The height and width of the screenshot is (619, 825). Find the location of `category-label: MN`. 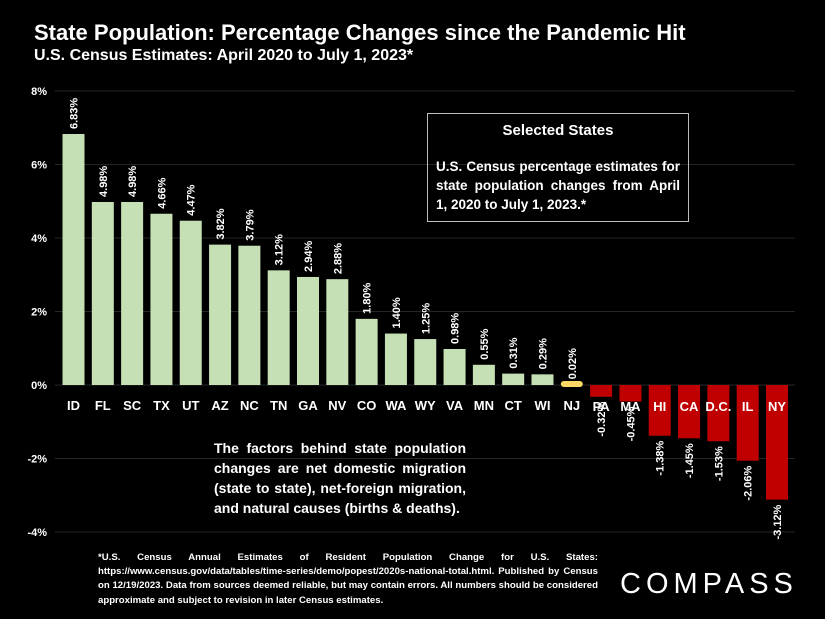

category-label: MN is located at coordinates (484, 405).